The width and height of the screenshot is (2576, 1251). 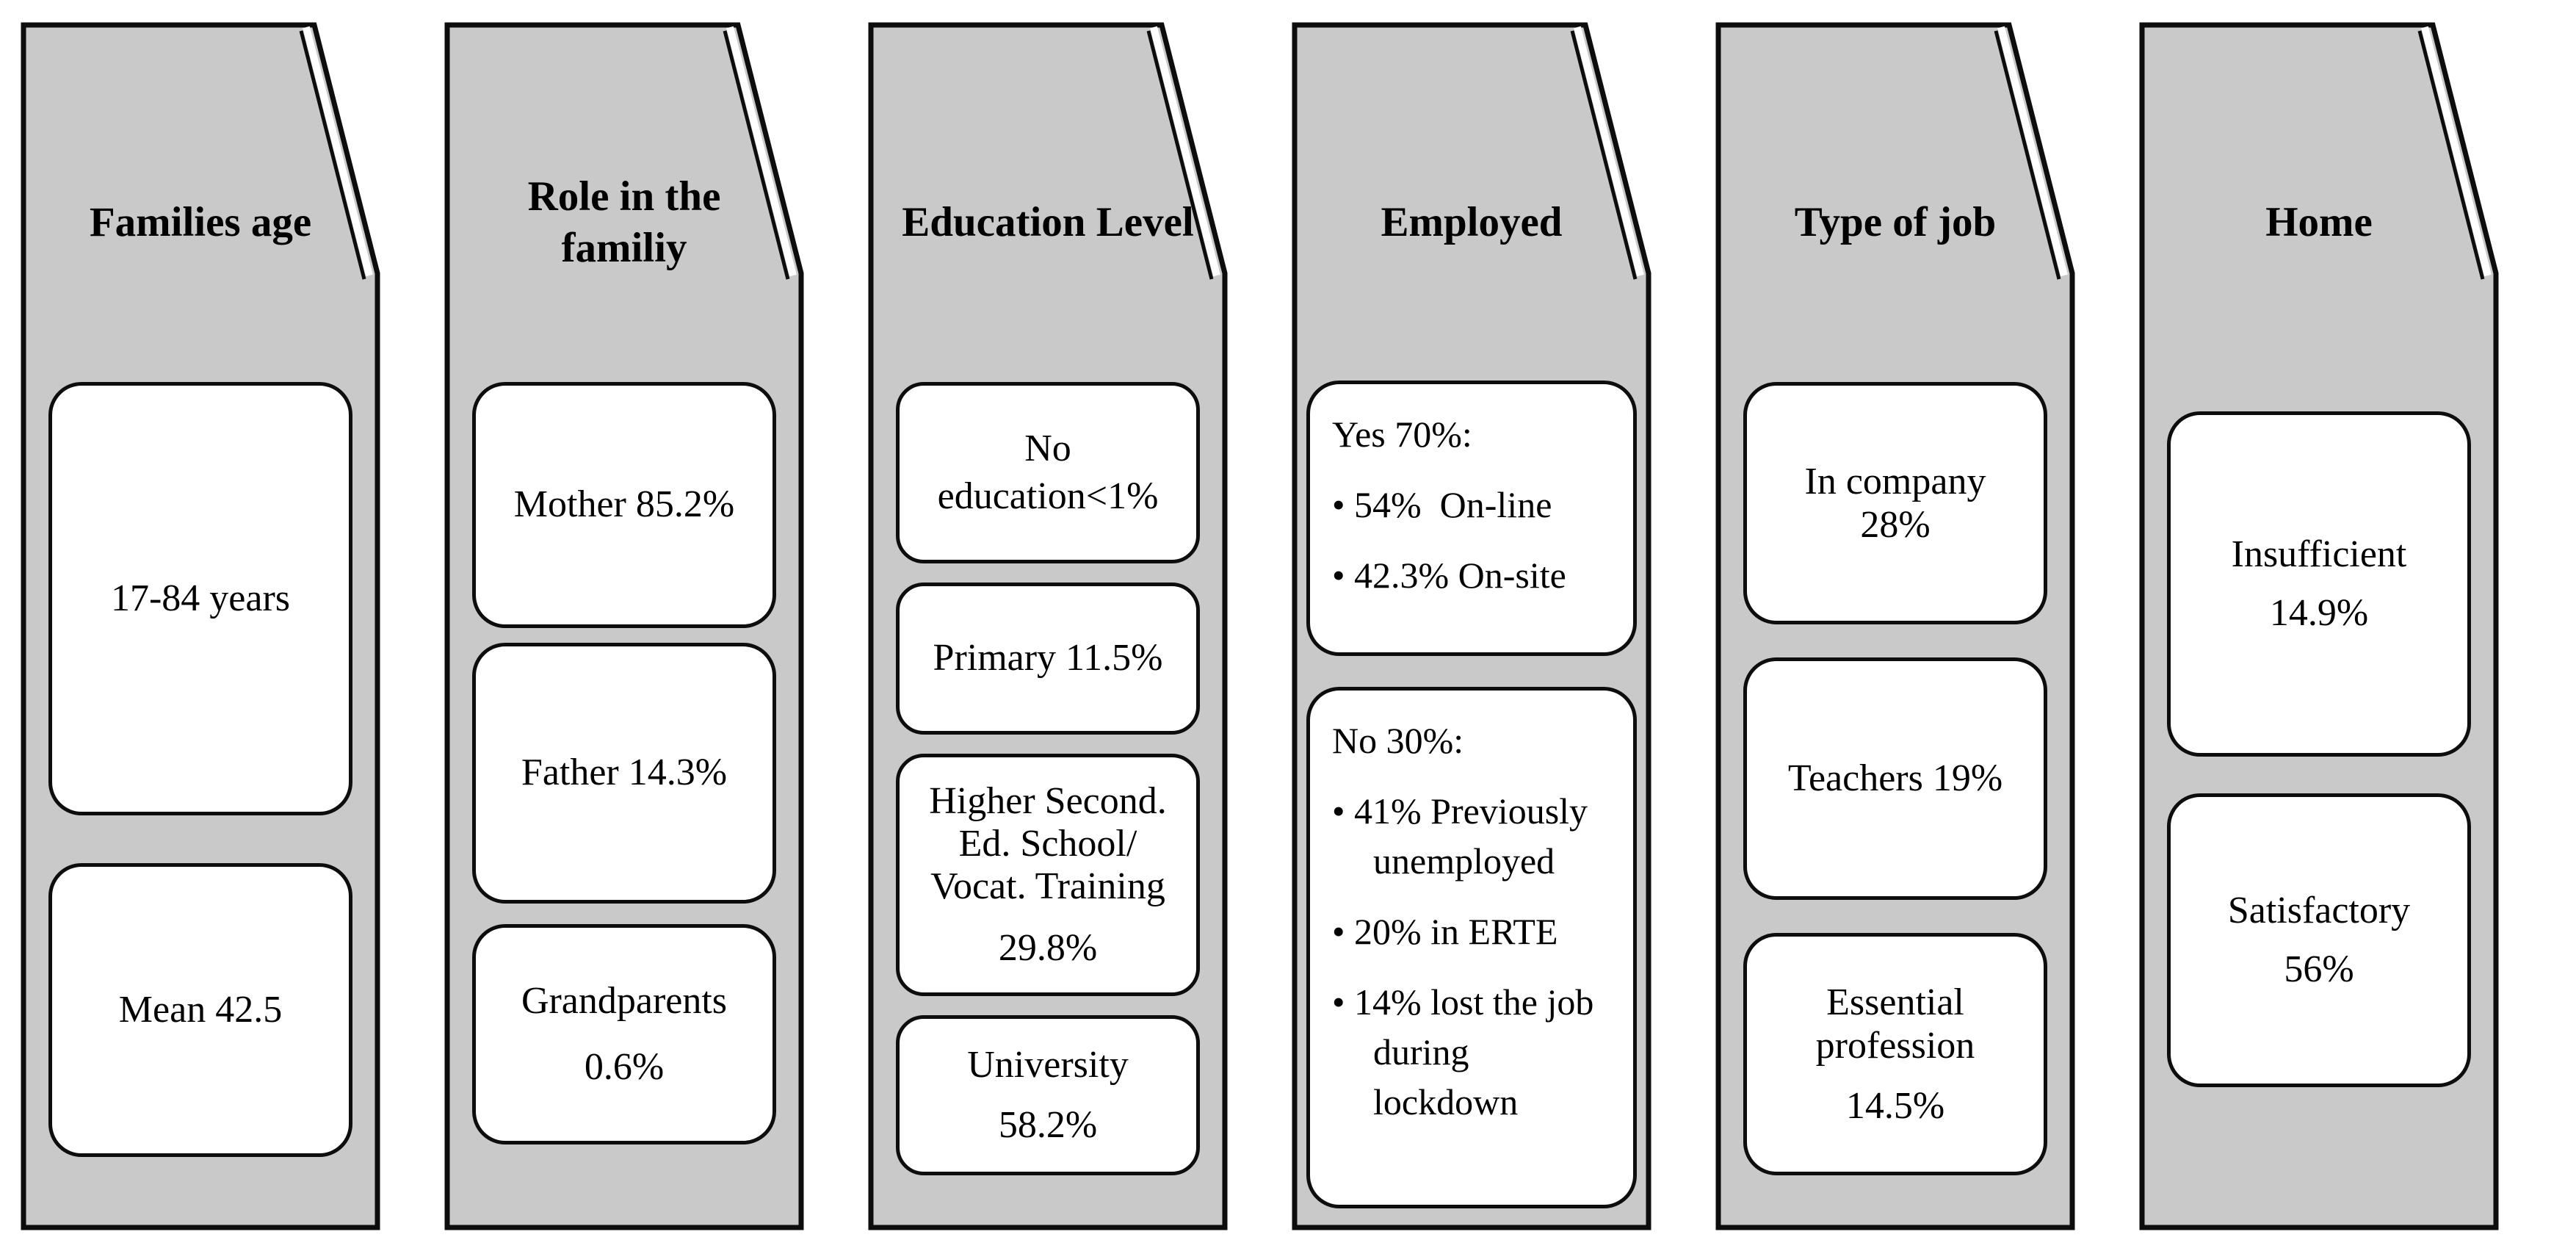 I want to click on stat-line: Mother 85.2%, so click(x=624, y=504).